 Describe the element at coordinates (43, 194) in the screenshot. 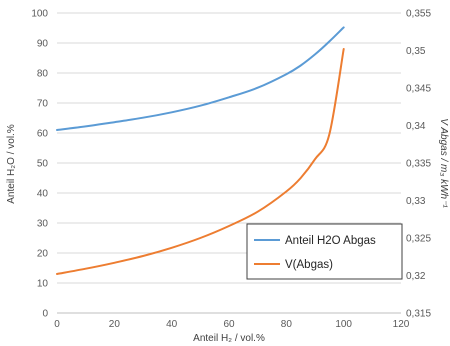

I see `y-left-tick-label: 40` at that location.